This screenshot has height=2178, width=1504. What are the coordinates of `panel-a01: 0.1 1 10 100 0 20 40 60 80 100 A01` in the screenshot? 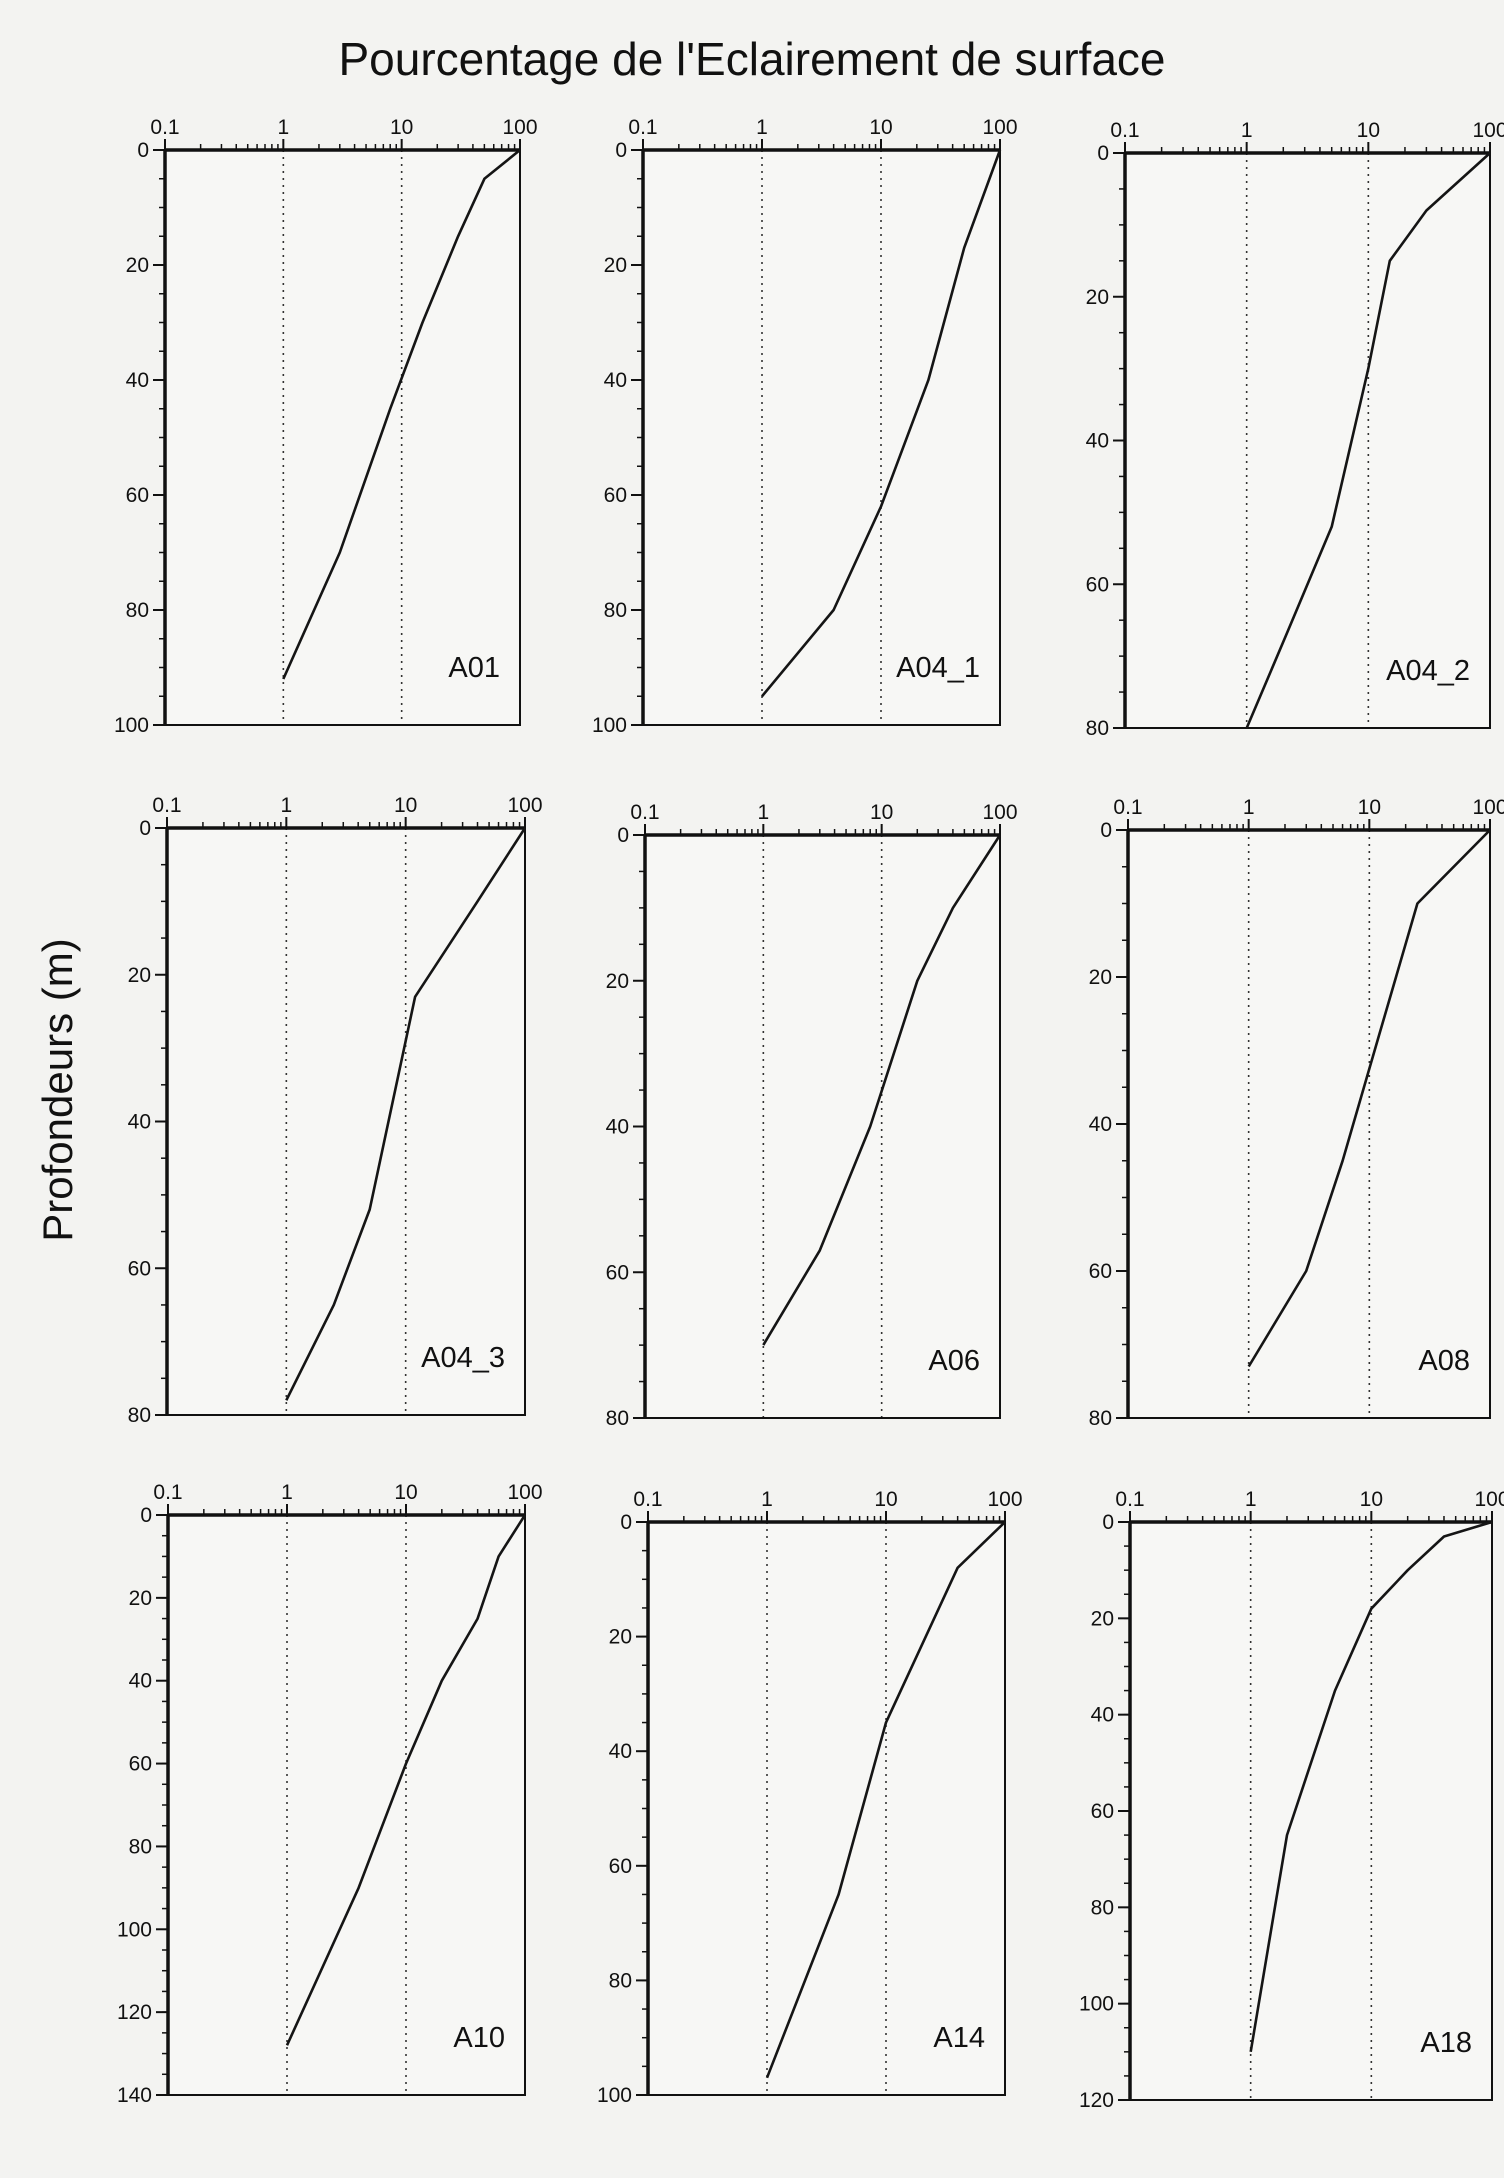 It's located at (326, 426).